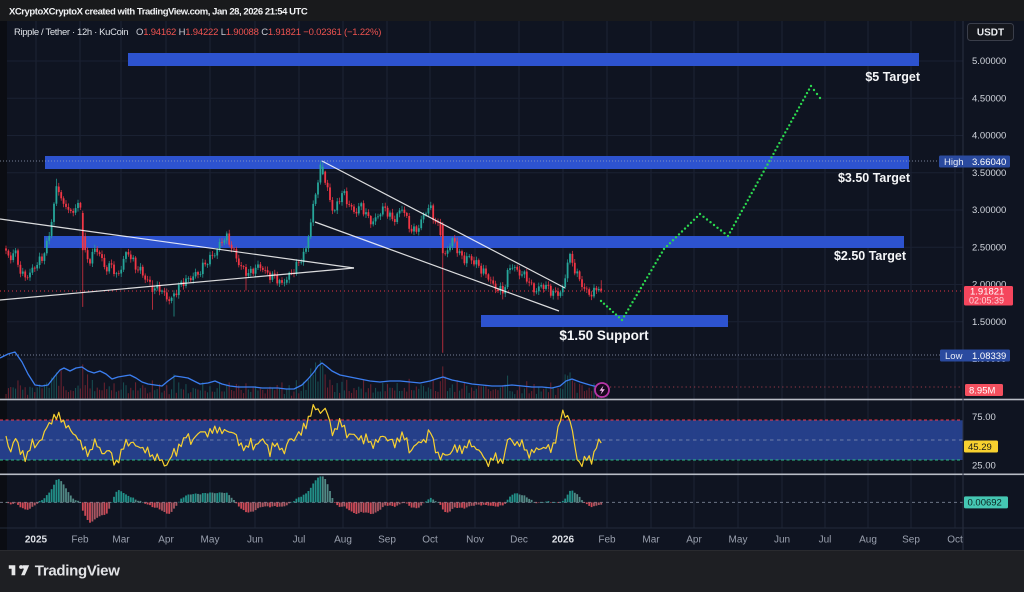 This screenshot has height=592, width=1024. What do you see at coordinates (870, 256) in the screenshot?
I see `svg-text: $2.50 Target` at bounding box center [870, 256].